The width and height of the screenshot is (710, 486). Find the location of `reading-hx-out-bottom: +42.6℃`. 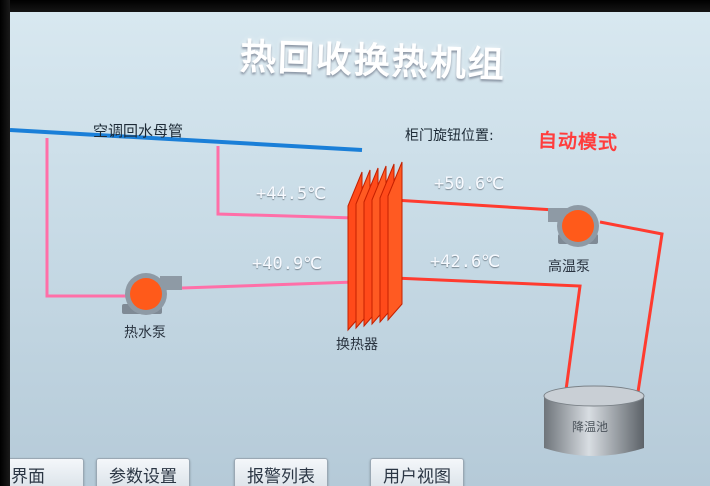

reading-hx-out-bottom: +42.6℃ is located at coordinates (465, 262).